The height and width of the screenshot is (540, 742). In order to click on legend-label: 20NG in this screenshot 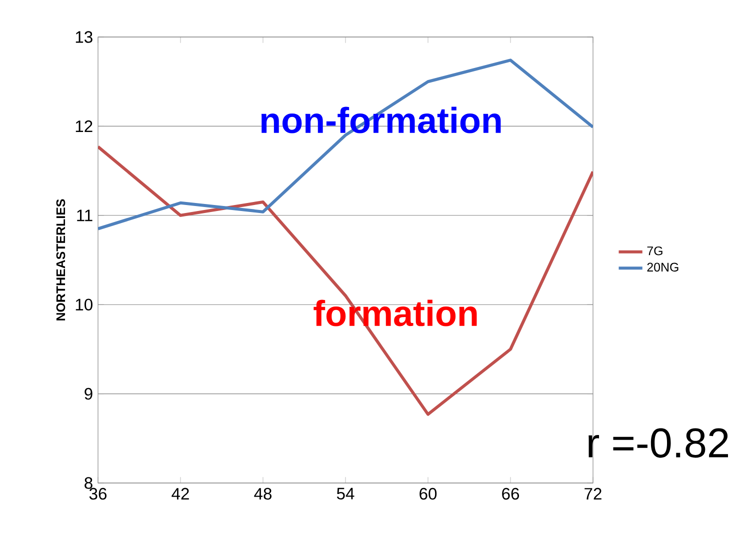, I will do `click(662, 267)`.